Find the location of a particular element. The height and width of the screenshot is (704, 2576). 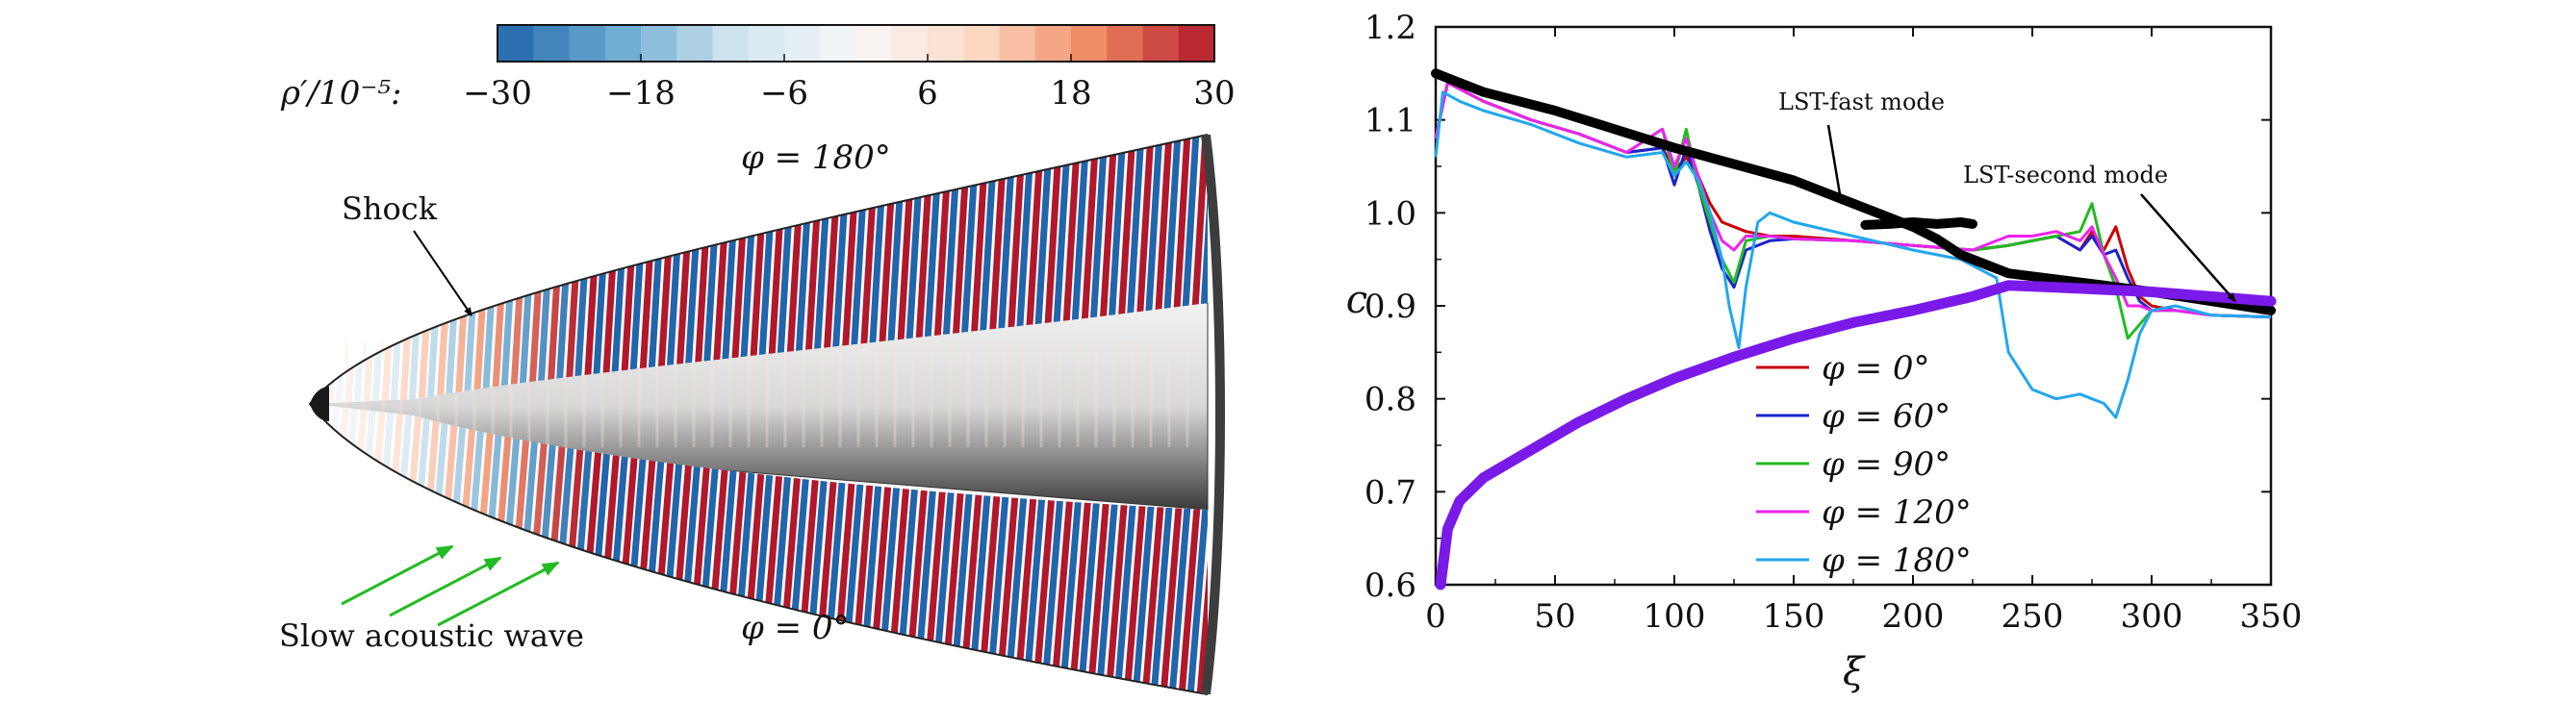

colorbar-ticks: −30 −18 −6 6 18 30 is located at coordinates (849, 83).